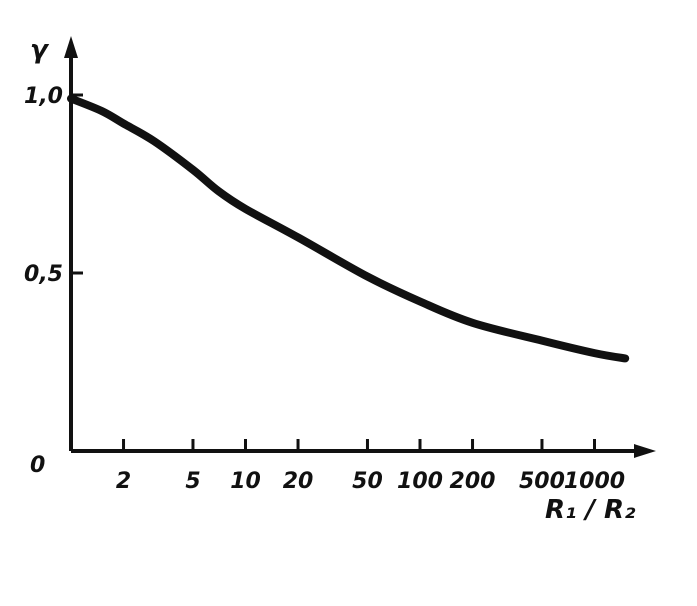 The height and width of the screenshot is (606, 697). What do you see at coordinates (71, 47) in the screenshot?
I see `y-axis-arrow` at bounding box center [71, 47].